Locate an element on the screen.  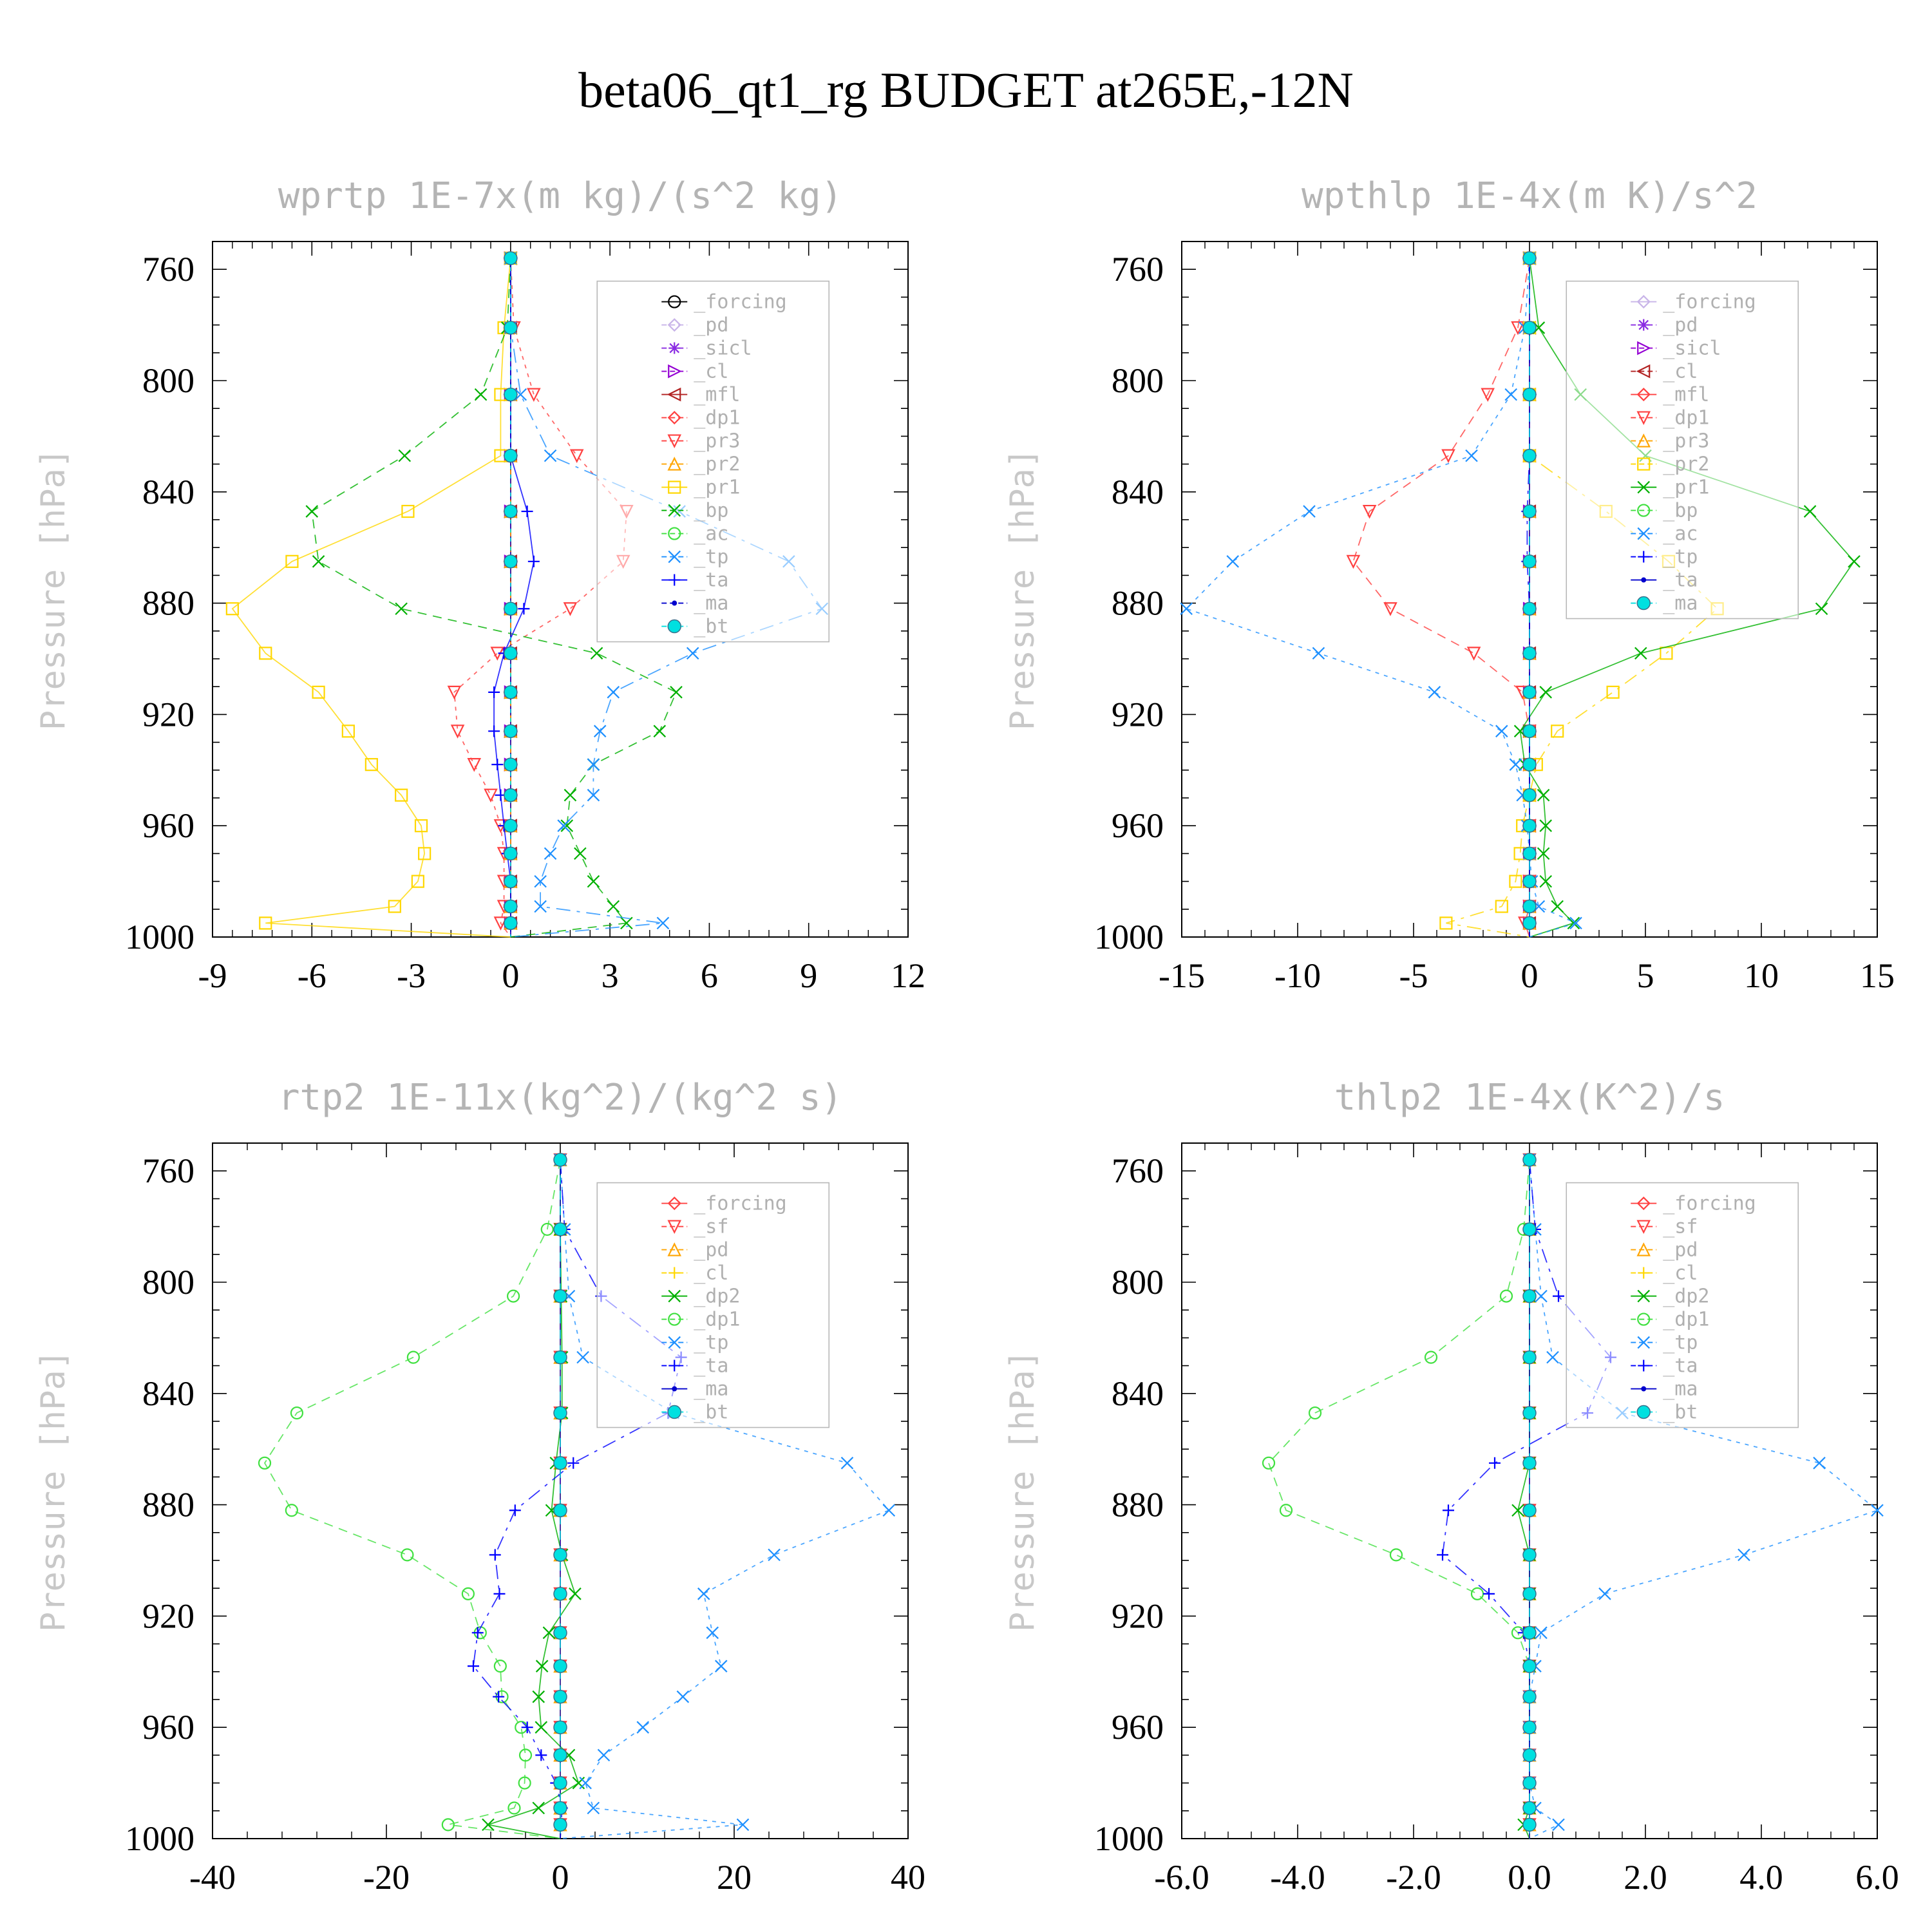
legend-label: _tp is located at coordinates (711, 557).